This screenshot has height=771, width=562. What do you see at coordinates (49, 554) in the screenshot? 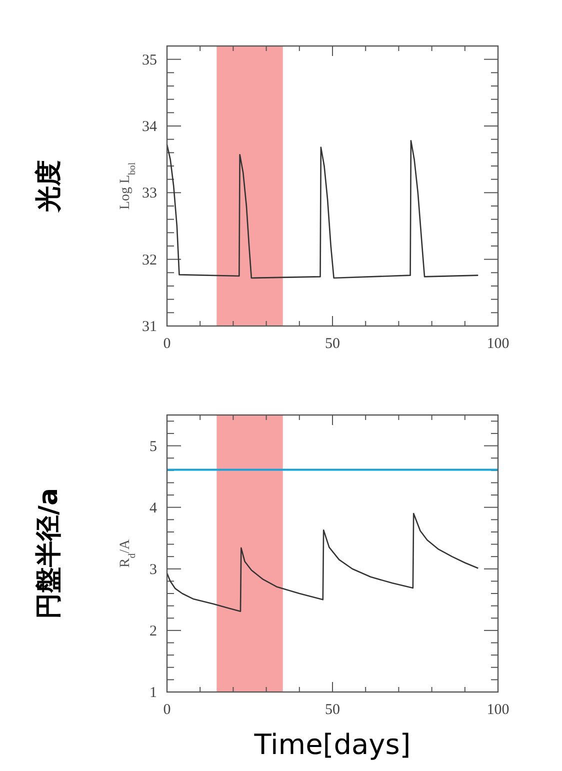
I see `text: 円盤半径/a` at bounding box center [49, 554].